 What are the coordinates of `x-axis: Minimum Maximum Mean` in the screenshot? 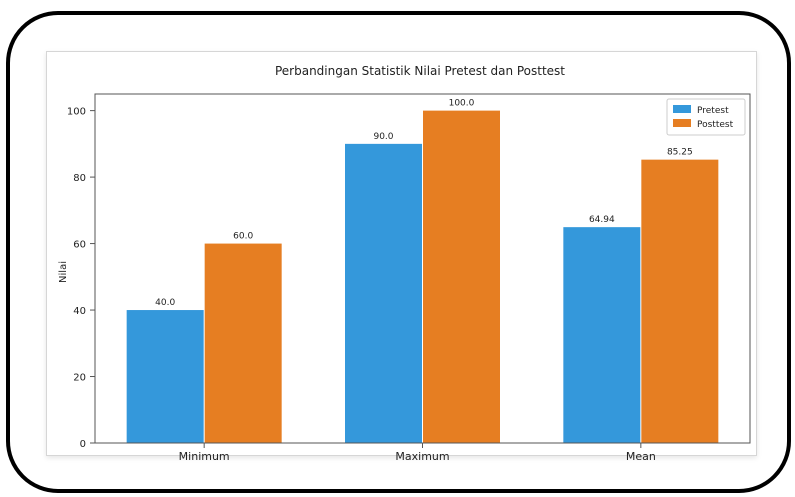 It's located at (417, 453).